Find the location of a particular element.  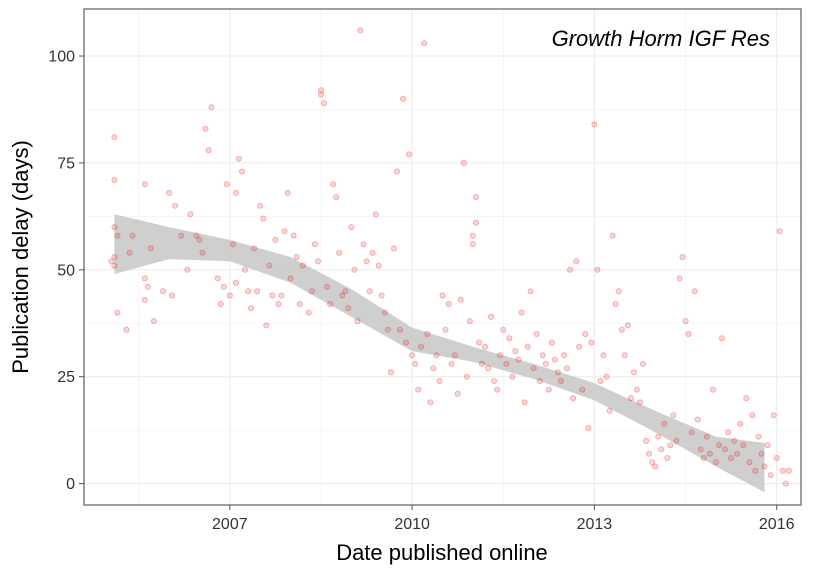

y-tick-label: 50 is located at coordinates (66, 270).